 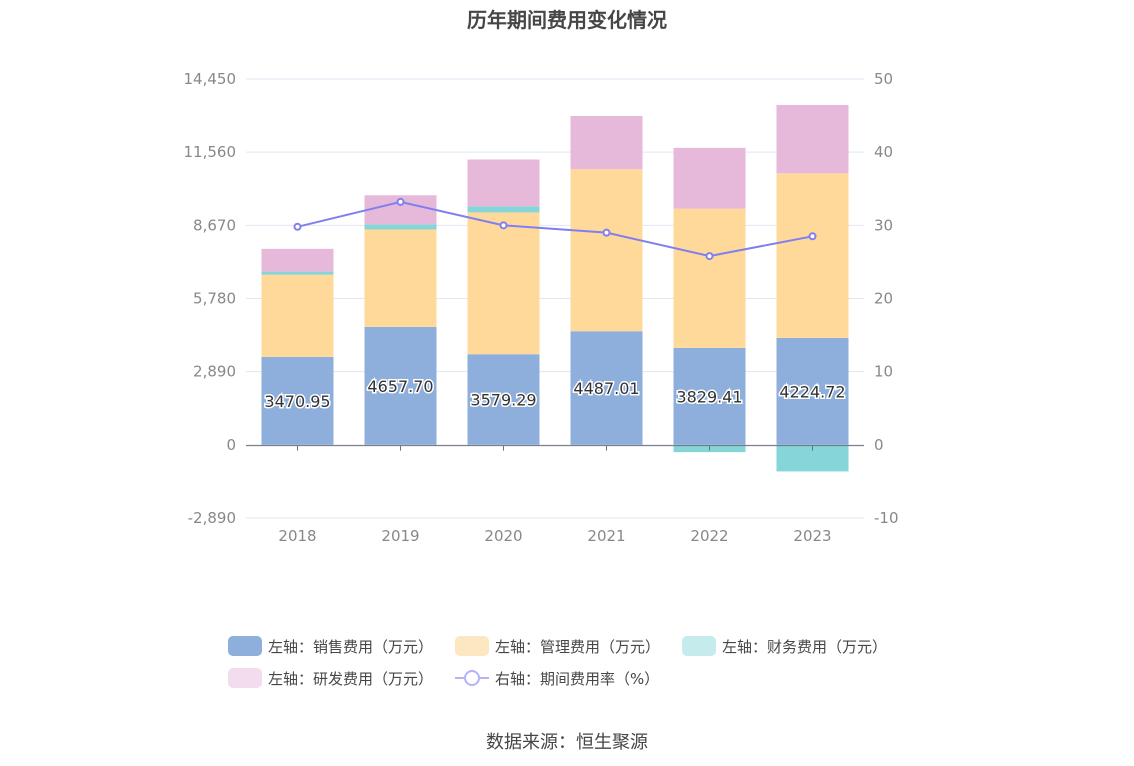 I want to click on legend-label-sales: 左轴：销售费用（万元）, so click(x=351, y=646).